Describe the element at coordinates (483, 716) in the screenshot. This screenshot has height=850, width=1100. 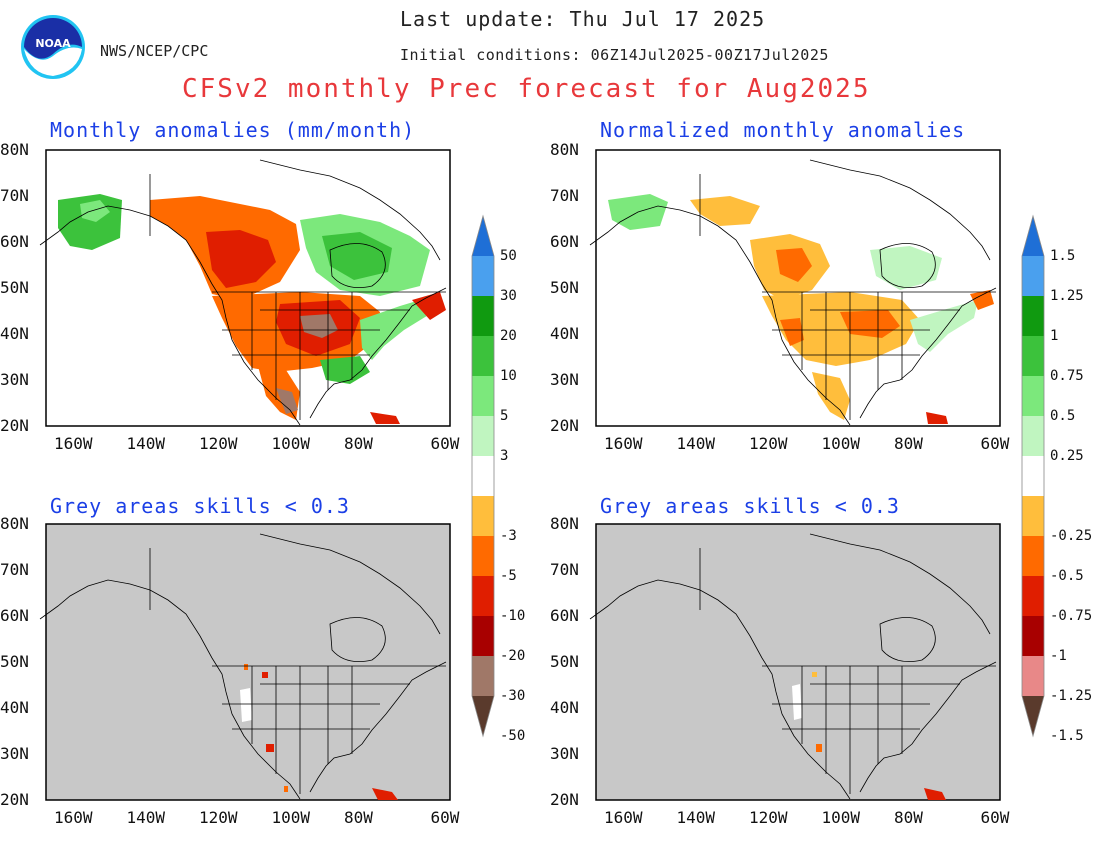
I see `colorbar-anomaly-bottom-arrow` at that location.